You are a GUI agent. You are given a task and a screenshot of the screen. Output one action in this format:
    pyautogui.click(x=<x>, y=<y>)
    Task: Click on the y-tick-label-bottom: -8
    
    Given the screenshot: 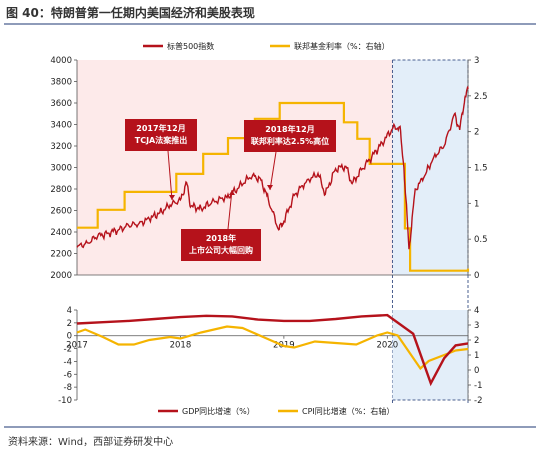 What is the action you would take?
    pyautogui.click(x=68, y=388)
    